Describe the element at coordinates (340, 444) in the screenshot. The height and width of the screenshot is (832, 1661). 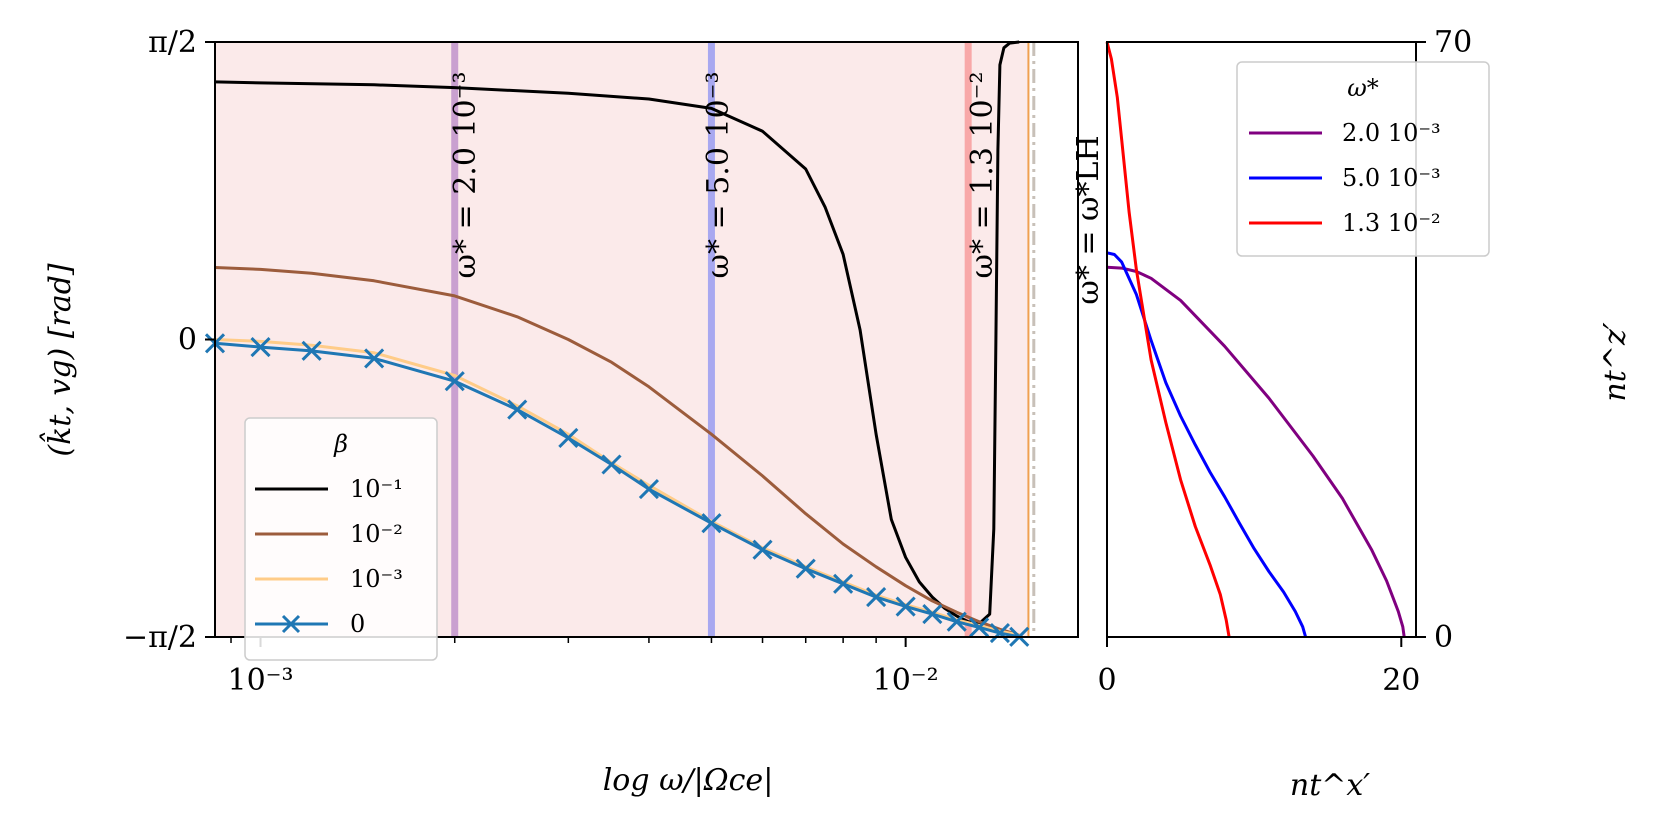
I see `left-legend-title: β` at that location.